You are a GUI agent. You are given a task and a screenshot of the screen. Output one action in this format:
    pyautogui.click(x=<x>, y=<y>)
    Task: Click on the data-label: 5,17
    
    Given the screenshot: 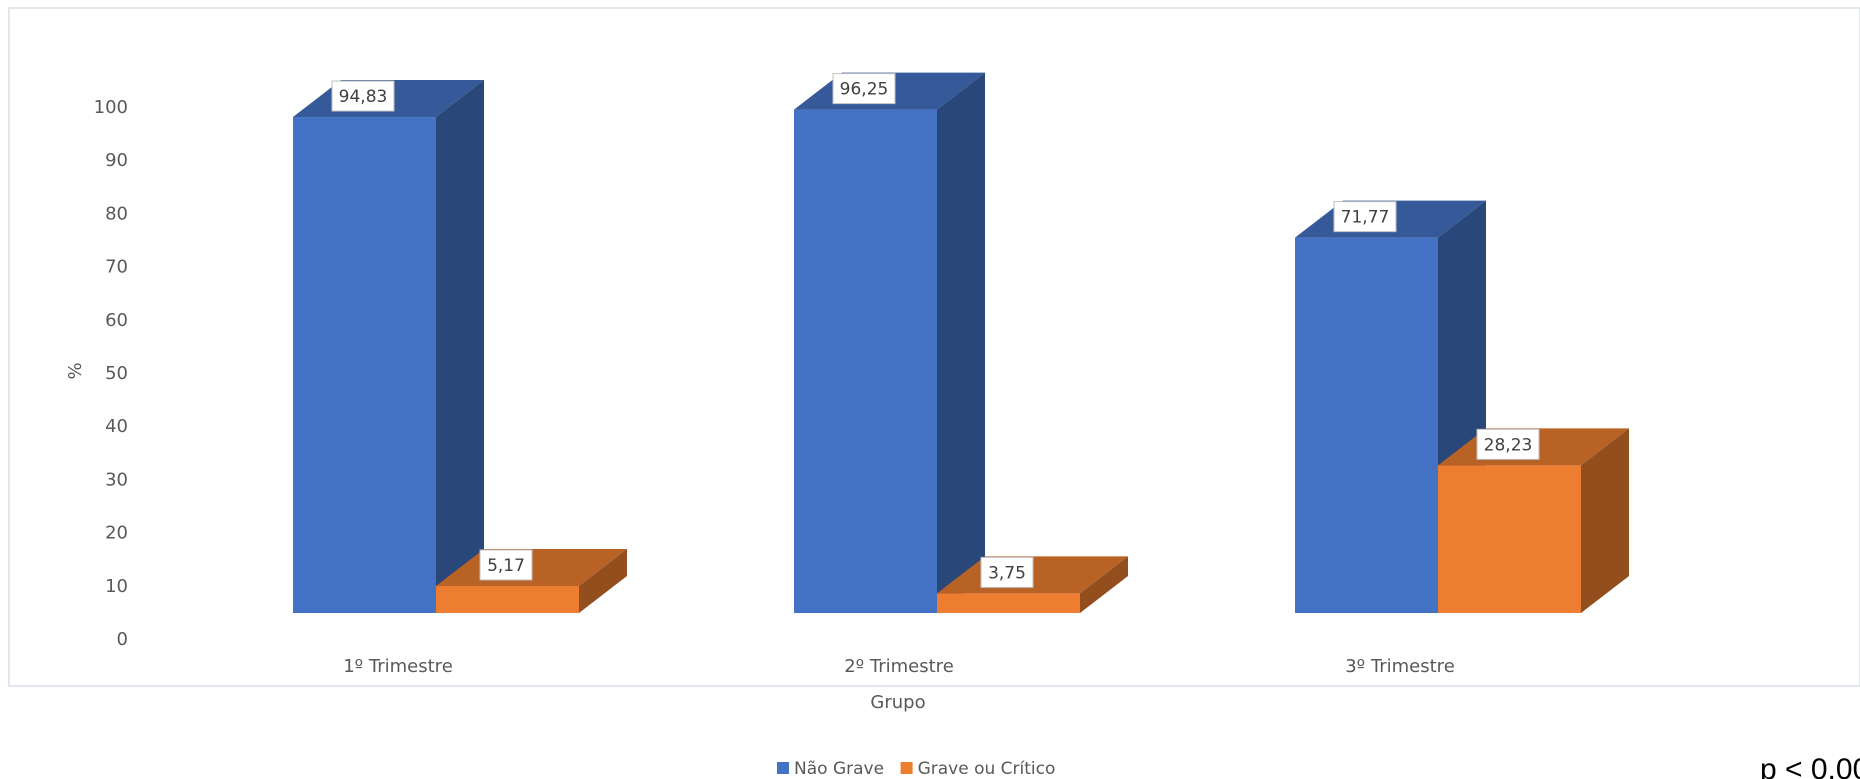 What is the action you would take?
    pyautogui.click(x=506, y=565)
    